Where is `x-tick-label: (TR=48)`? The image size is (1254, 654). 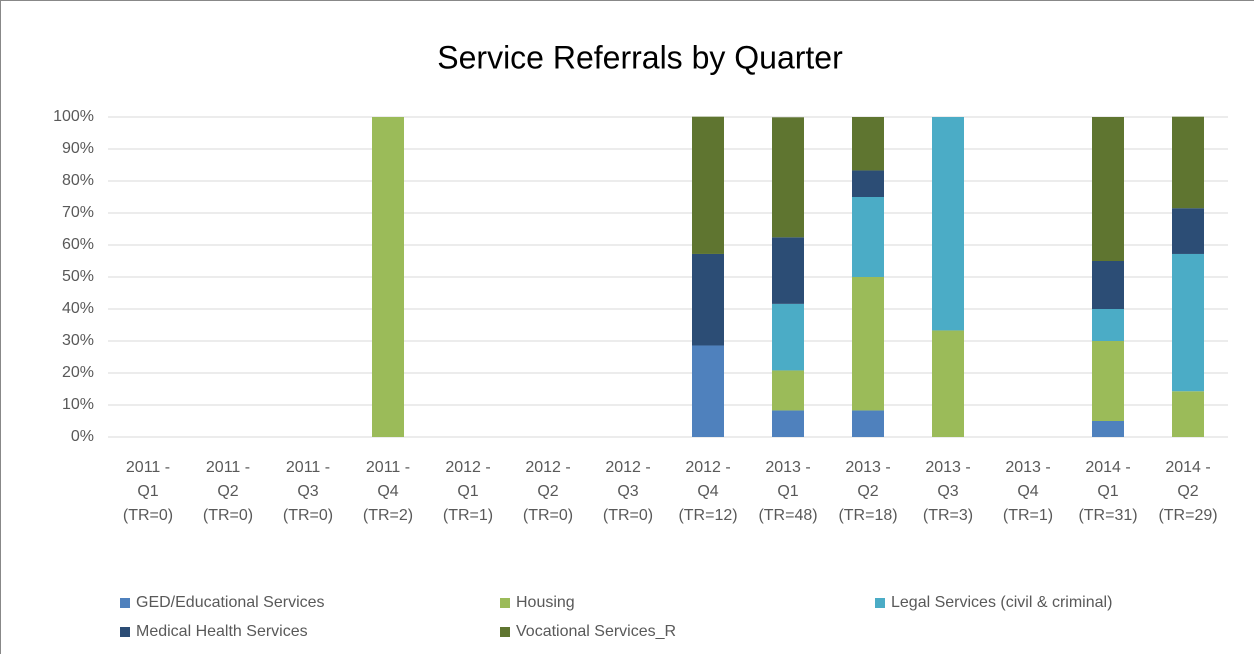 x-tick-label: (TR=48) is located at coordinates (787, 515).